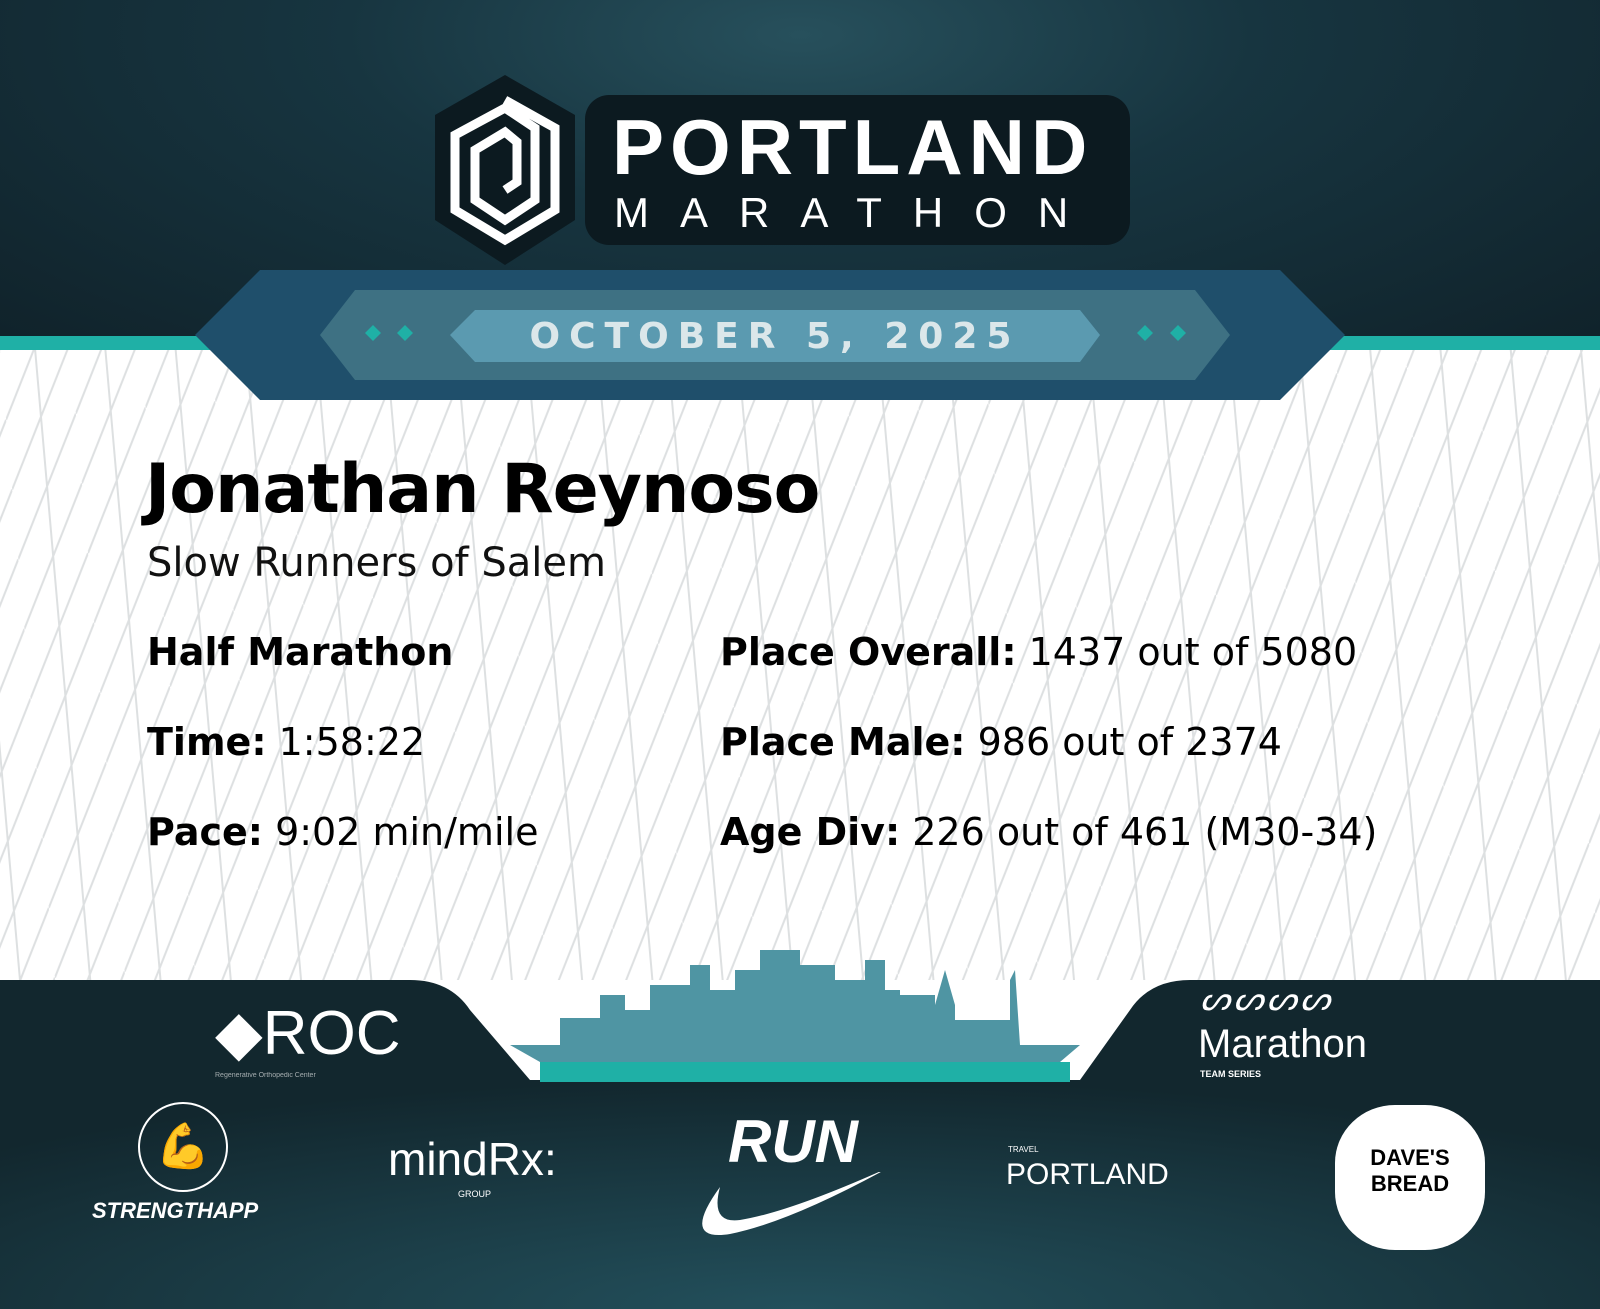 This screenshot has width=1600, height=1309. Describe the element at coordinates (791, 1203) in the screenshot. I see `nike-swoosh-icon` at that location.